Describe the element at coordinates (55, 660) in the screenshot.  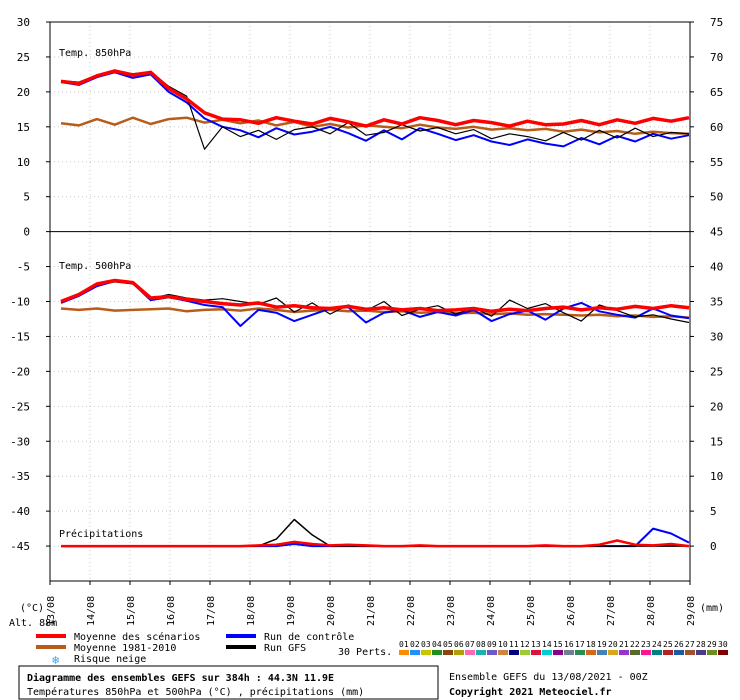
I see `snowflake-icon: ❄` at that location.